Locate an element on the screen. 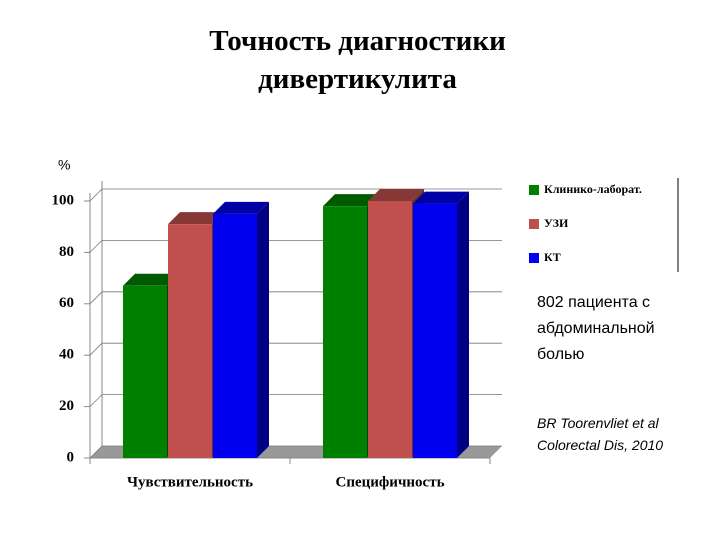  y-tick-label: 20 is located at coordinates (66, 406).